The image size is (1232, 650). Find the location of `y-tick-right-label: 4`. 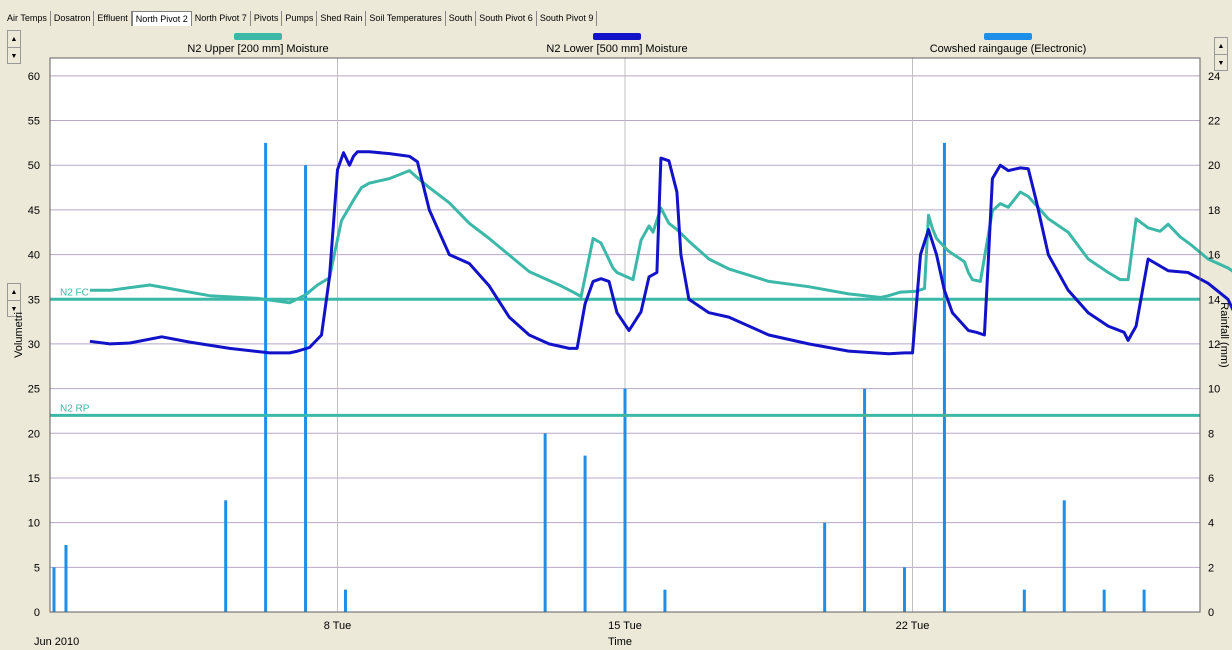

y-tick-right-label: 4 is located at coordinates (1211, 524).